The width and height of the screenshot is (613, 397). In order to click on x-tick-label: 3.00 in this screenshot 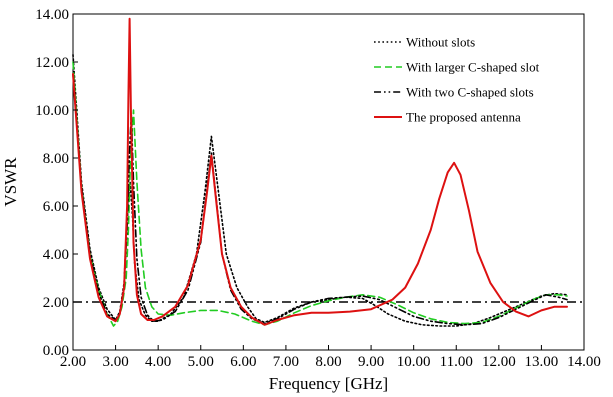, I will do `click(115, 362)`.